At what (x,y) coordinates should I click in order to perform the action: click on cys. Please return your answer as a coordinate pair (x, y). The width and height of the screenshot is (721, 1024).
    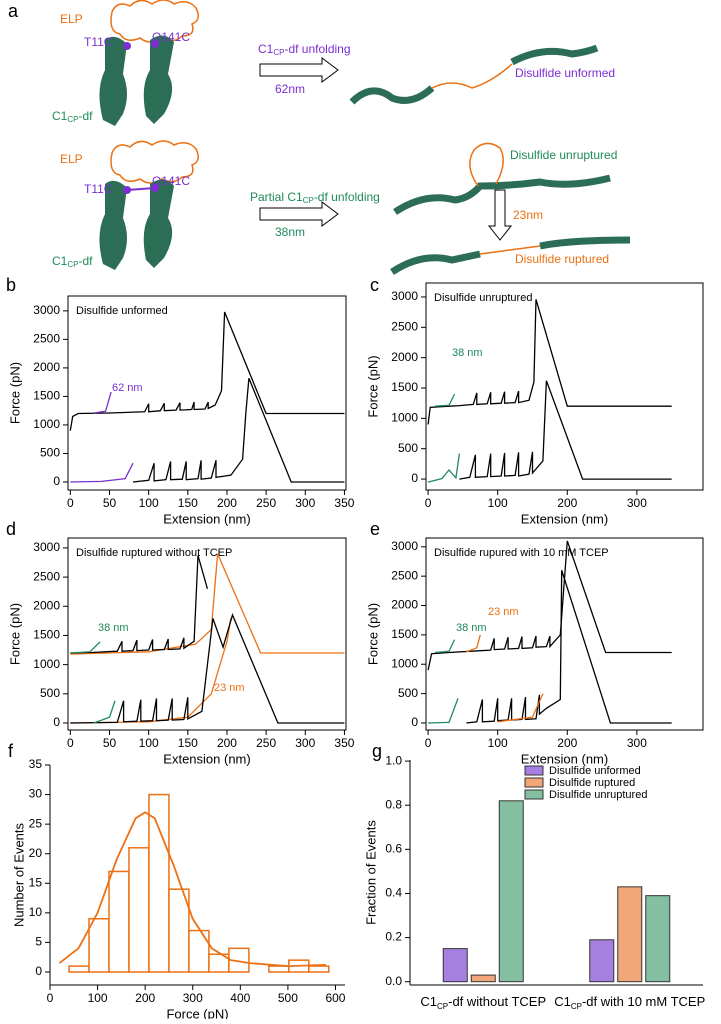
    Looking at the image, I should click on (155, 44).